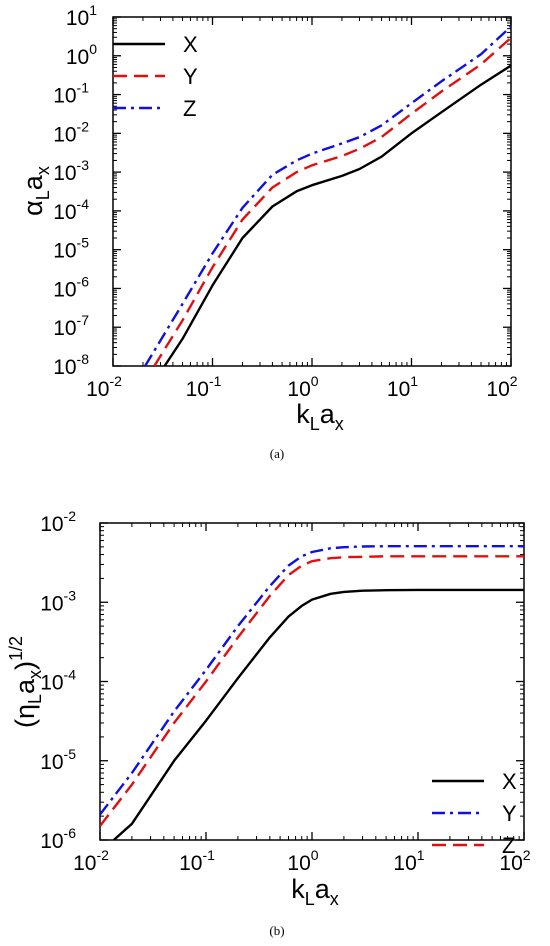 The height and width of the screenshot is (946, 550). What do you see at coordinates (35, 191) in the screenshot?
I see `y-axis-title: αL​ax​` at bounding box center [35, 191].